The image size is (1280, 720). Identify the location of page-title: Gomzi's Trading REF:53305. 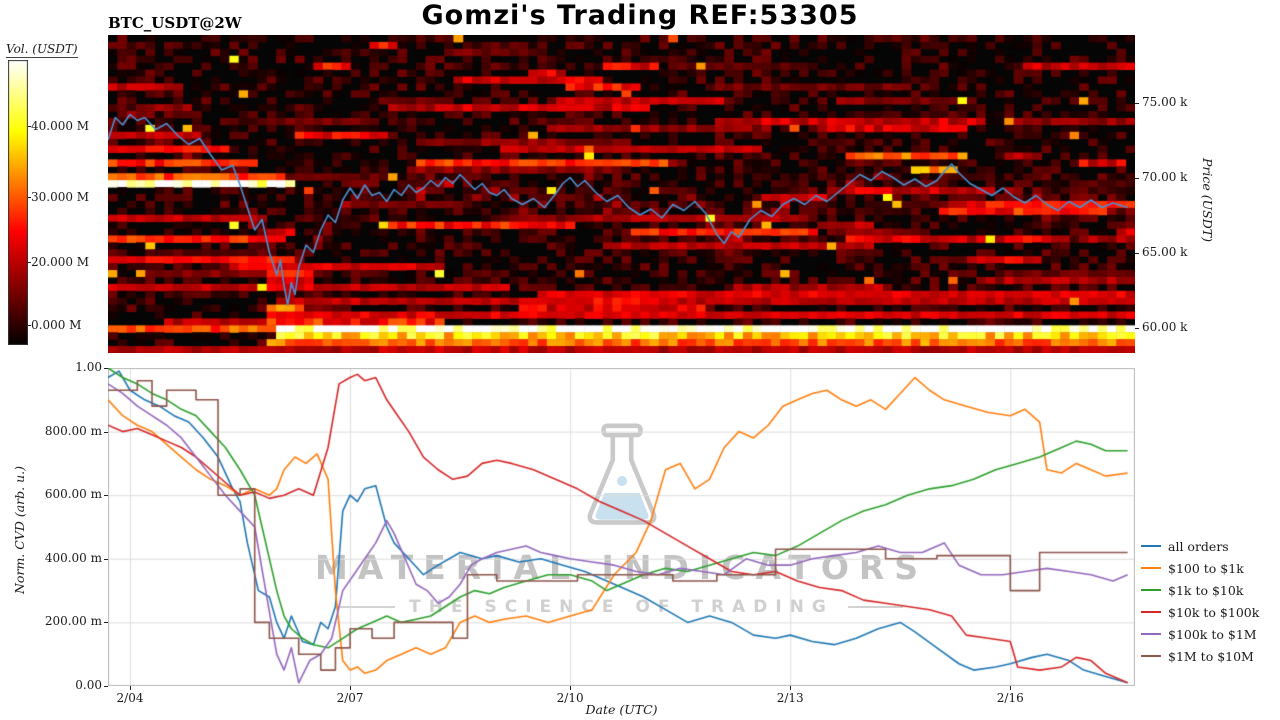
(640, 15).